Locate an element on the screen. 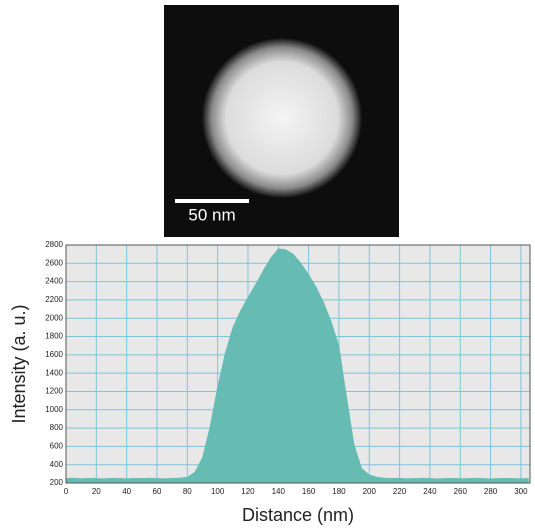  x-axis-label: Distance (nm) is located at coordinates (298, 515).